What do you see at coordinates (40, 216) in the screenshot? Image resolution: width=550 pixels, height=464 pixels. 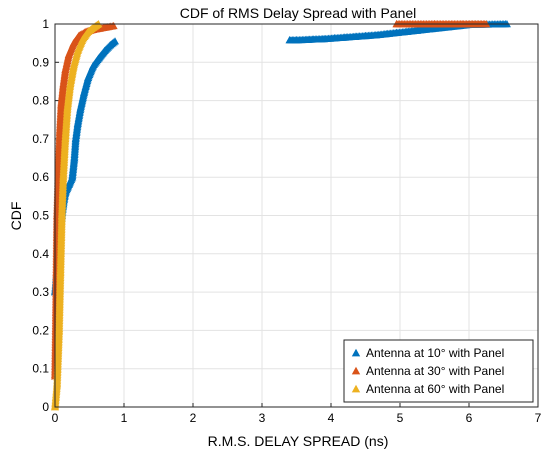 I see `y-tick-label: 0.5` at bounding box center [40, 216].